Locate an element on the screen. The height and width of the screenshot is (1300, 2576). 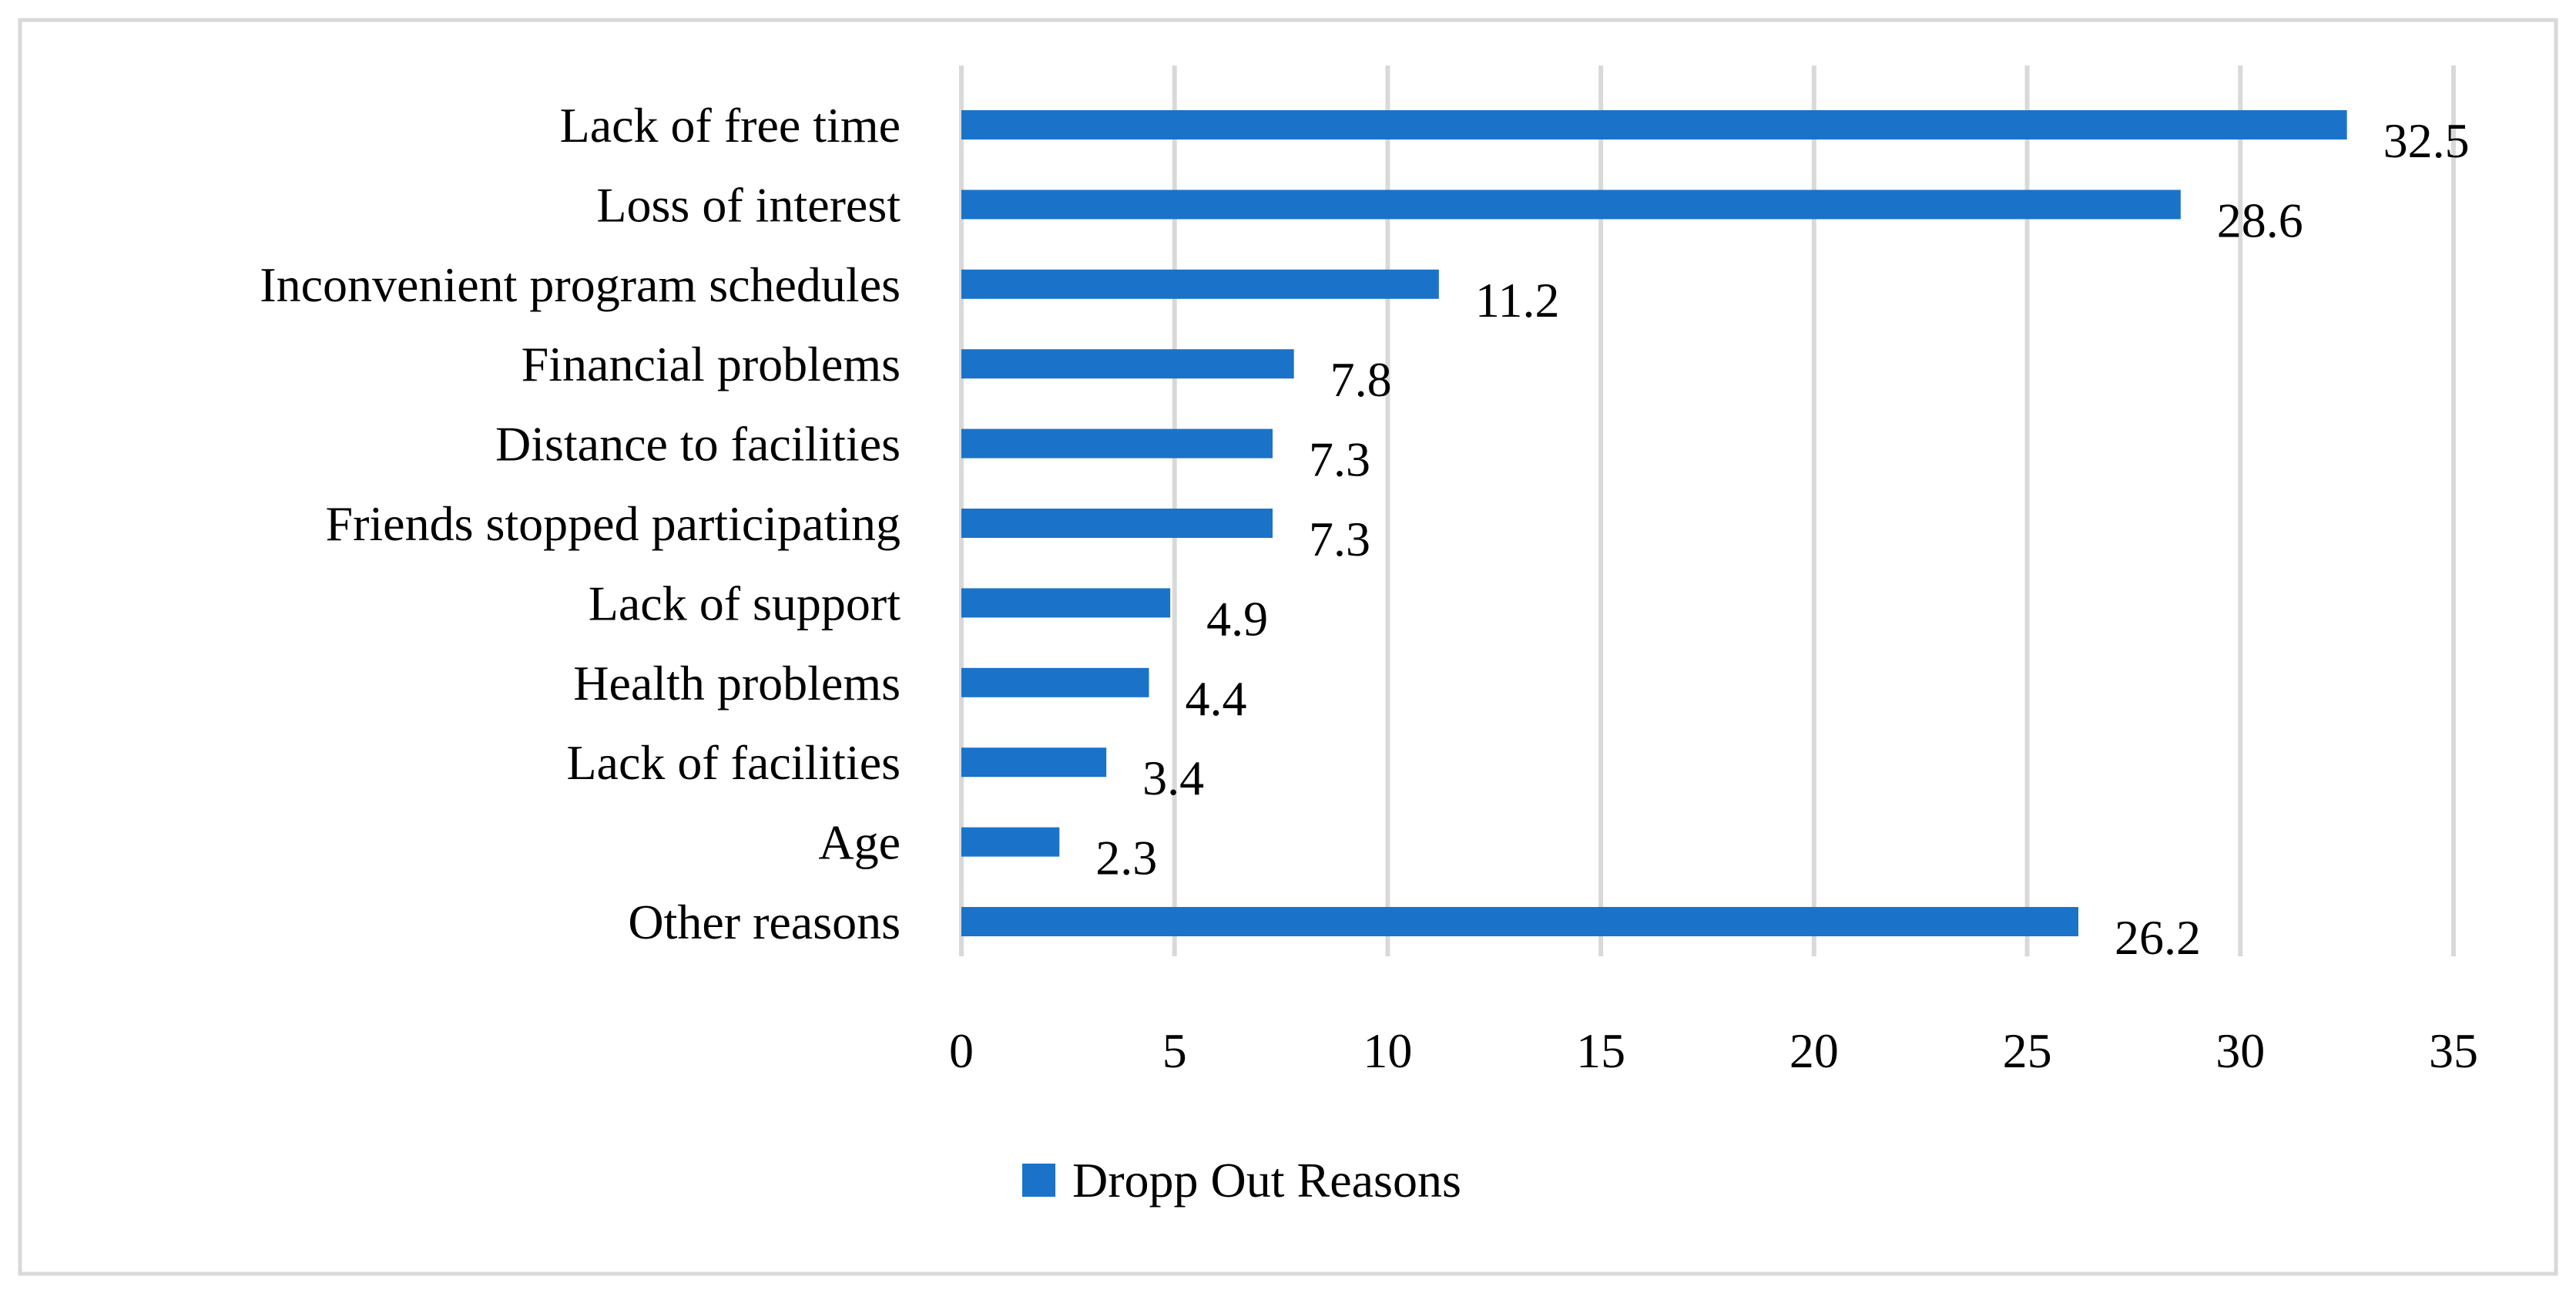
category-label: Lack of support is located at coordinates (745, 603).